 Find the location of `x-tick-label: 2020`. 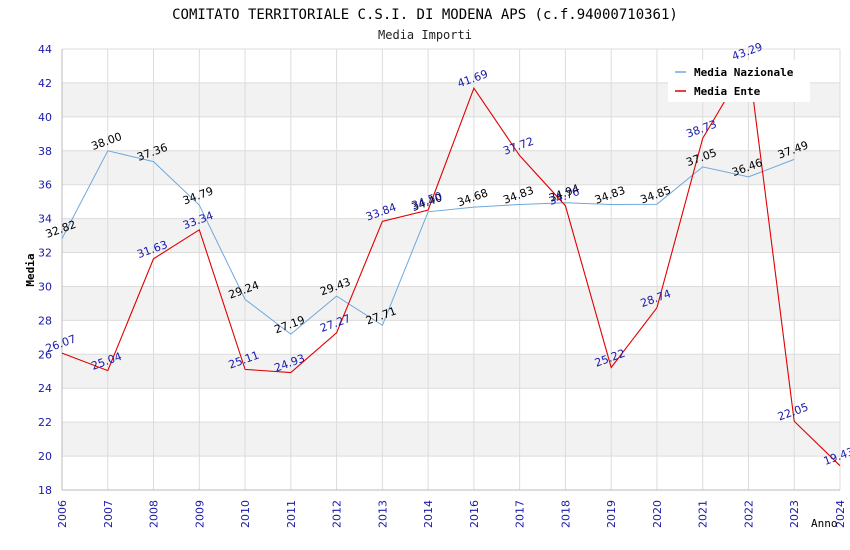

x-tick-label: 2020 is located at coordinates (657, 514).